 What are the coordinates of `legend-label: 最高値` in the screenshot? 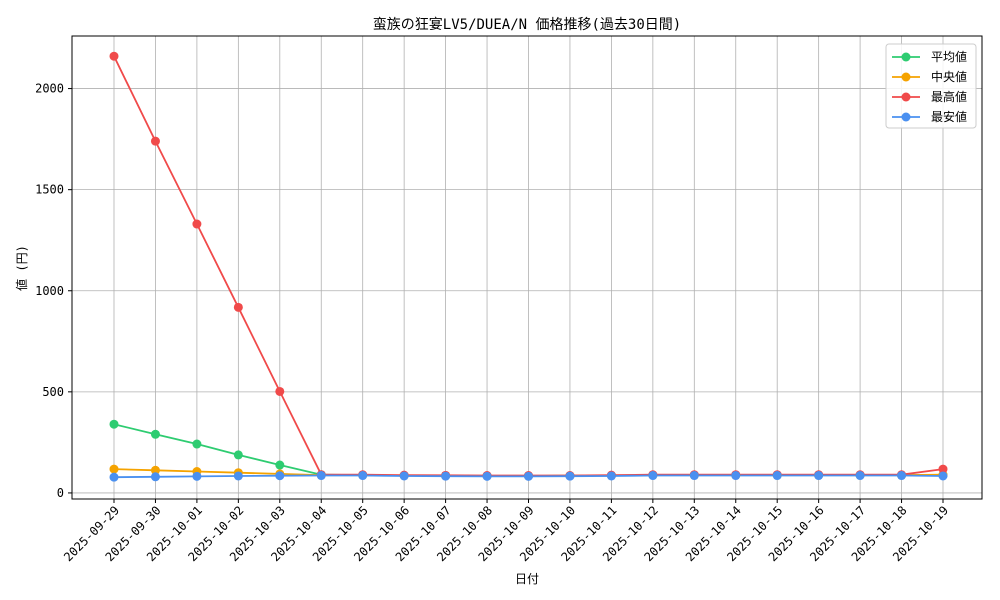 It's located at (949, 96).